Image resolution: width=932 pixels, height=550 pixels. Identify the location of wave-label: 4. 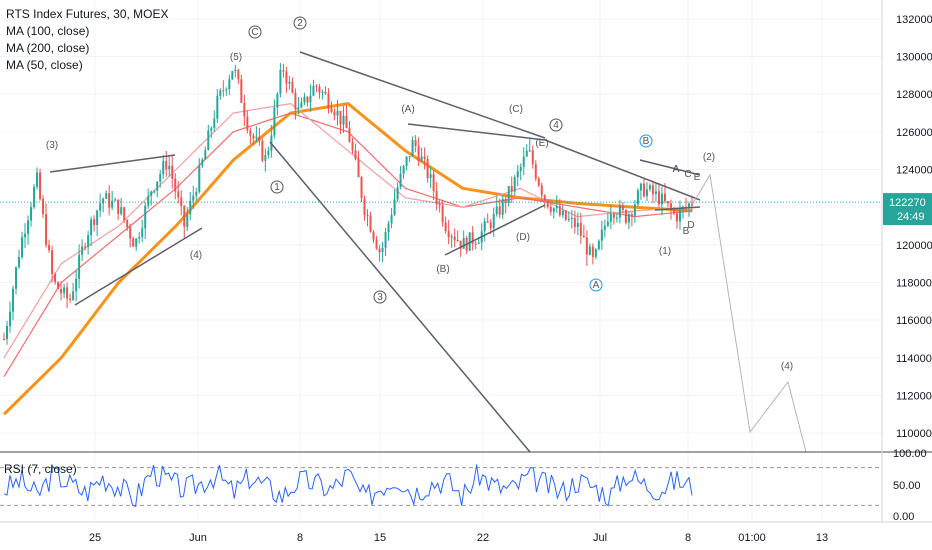
(556, 125).